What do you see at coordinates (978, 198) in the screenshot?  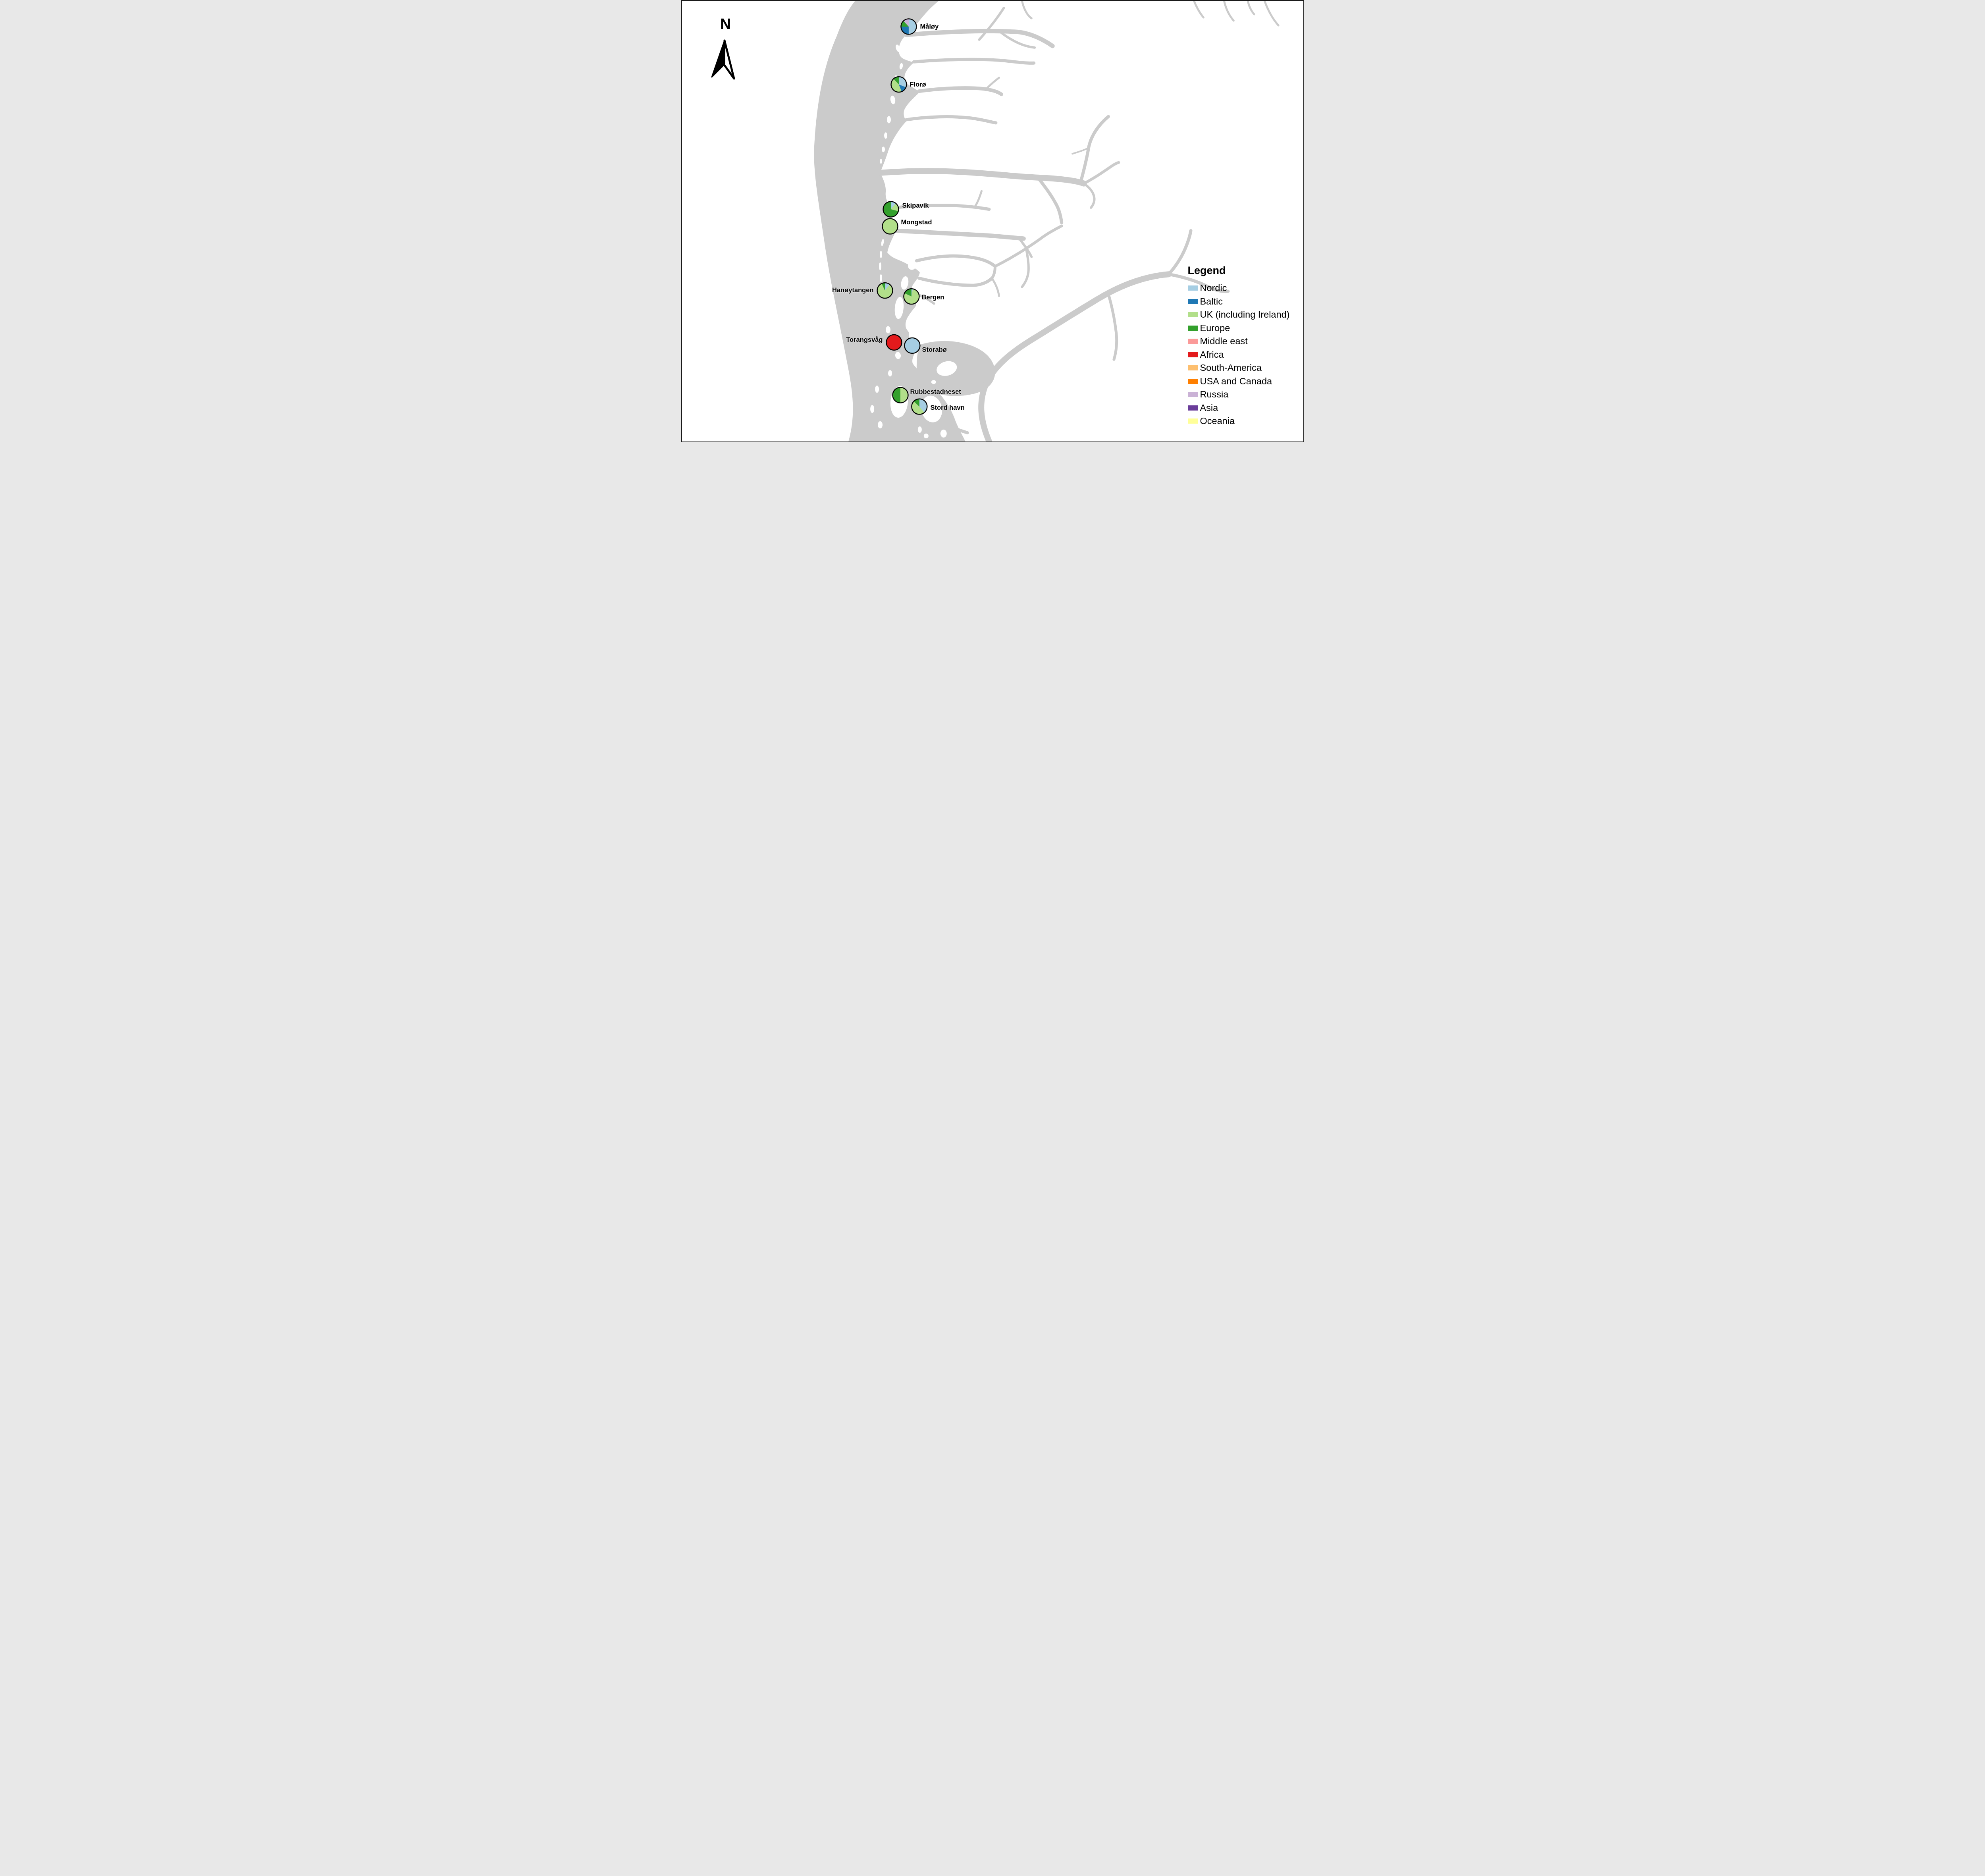 I see `fjord-masfjord-spur` at bounding box center [978, 198].